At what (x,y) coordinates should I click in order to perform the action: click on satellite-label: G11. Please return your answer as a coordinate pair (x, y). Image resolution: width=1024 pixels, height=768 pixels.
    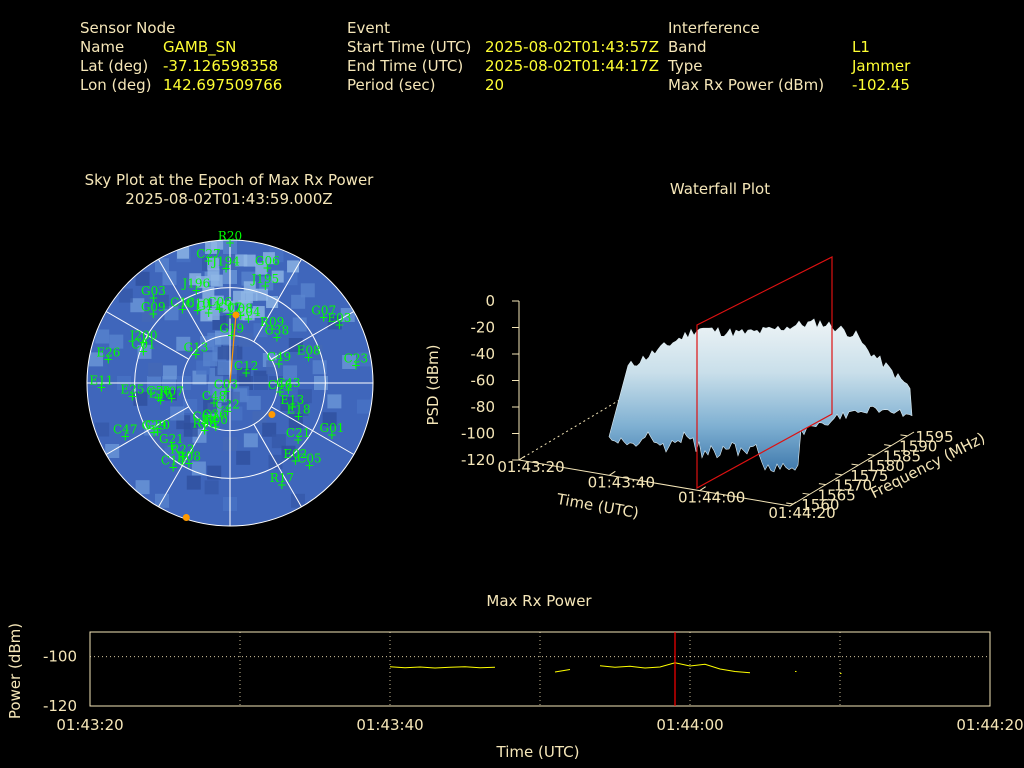
    Looking at the image, I should click on (208, 306).